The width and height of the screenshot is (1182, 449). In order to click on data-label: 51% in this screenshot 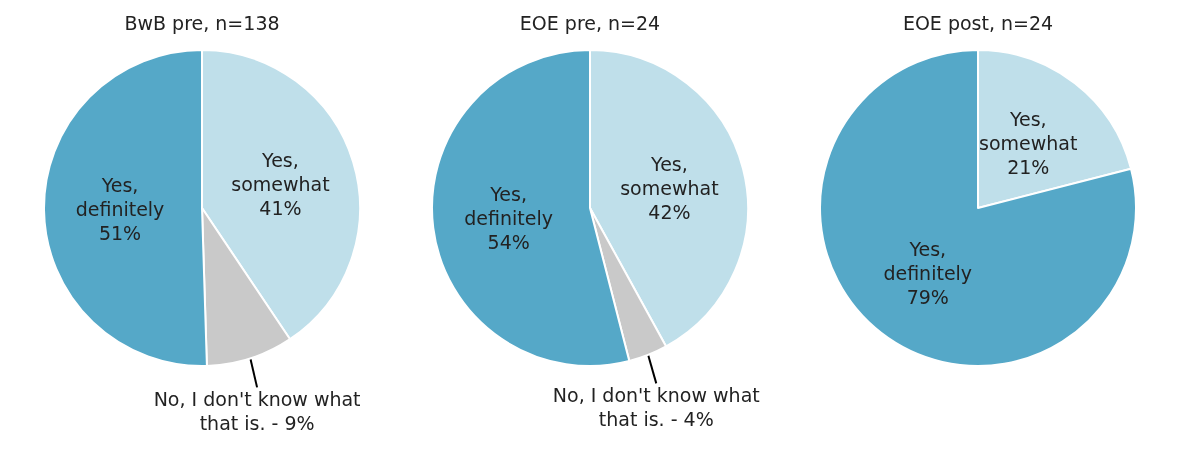, I will do `click(120, 233)`.